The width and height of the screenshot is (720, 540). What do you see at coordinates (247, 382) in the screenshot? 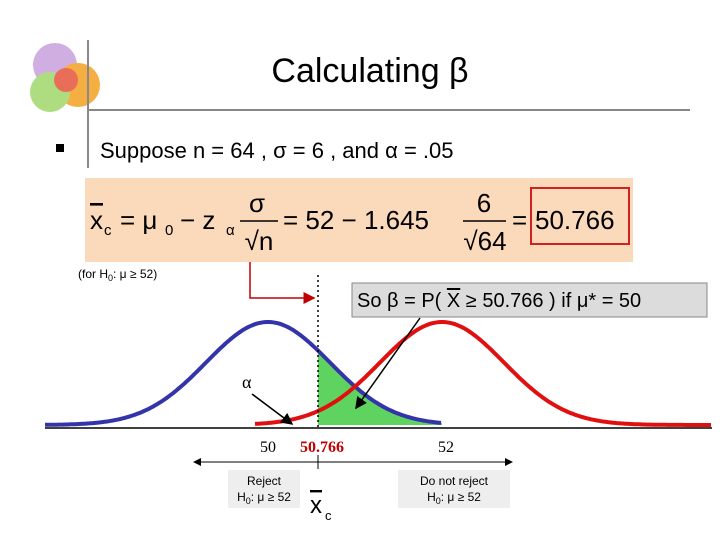
I see `alpha-label: α` at bounding box center [247, 382].